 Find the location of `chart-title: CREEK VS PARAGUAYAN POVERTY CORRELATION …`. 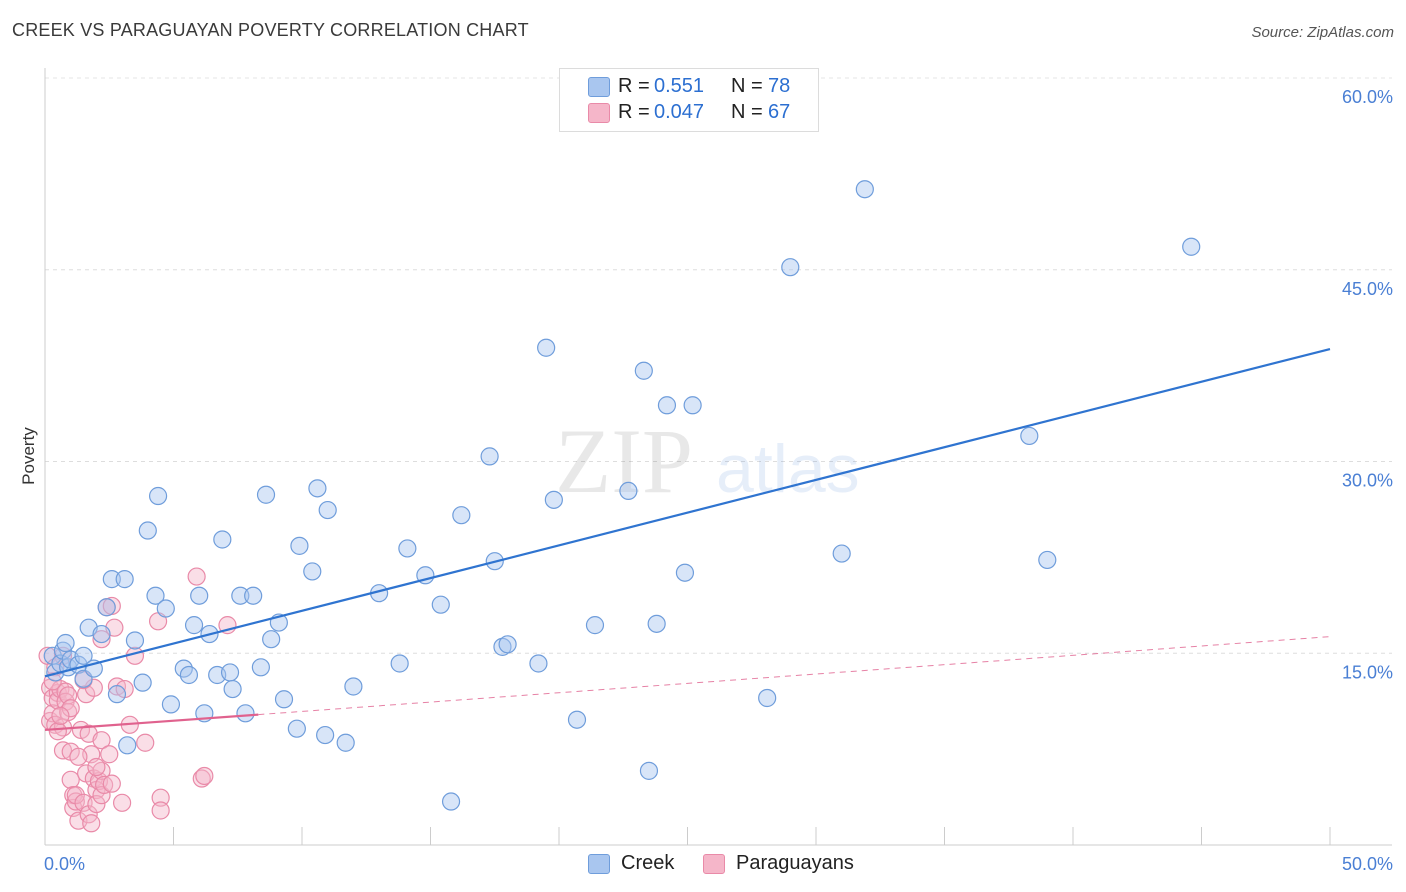

chart-title: CREEK VS PARAGUAYAN POVERTY CORRELATION … is located at coordinates (270, 30).